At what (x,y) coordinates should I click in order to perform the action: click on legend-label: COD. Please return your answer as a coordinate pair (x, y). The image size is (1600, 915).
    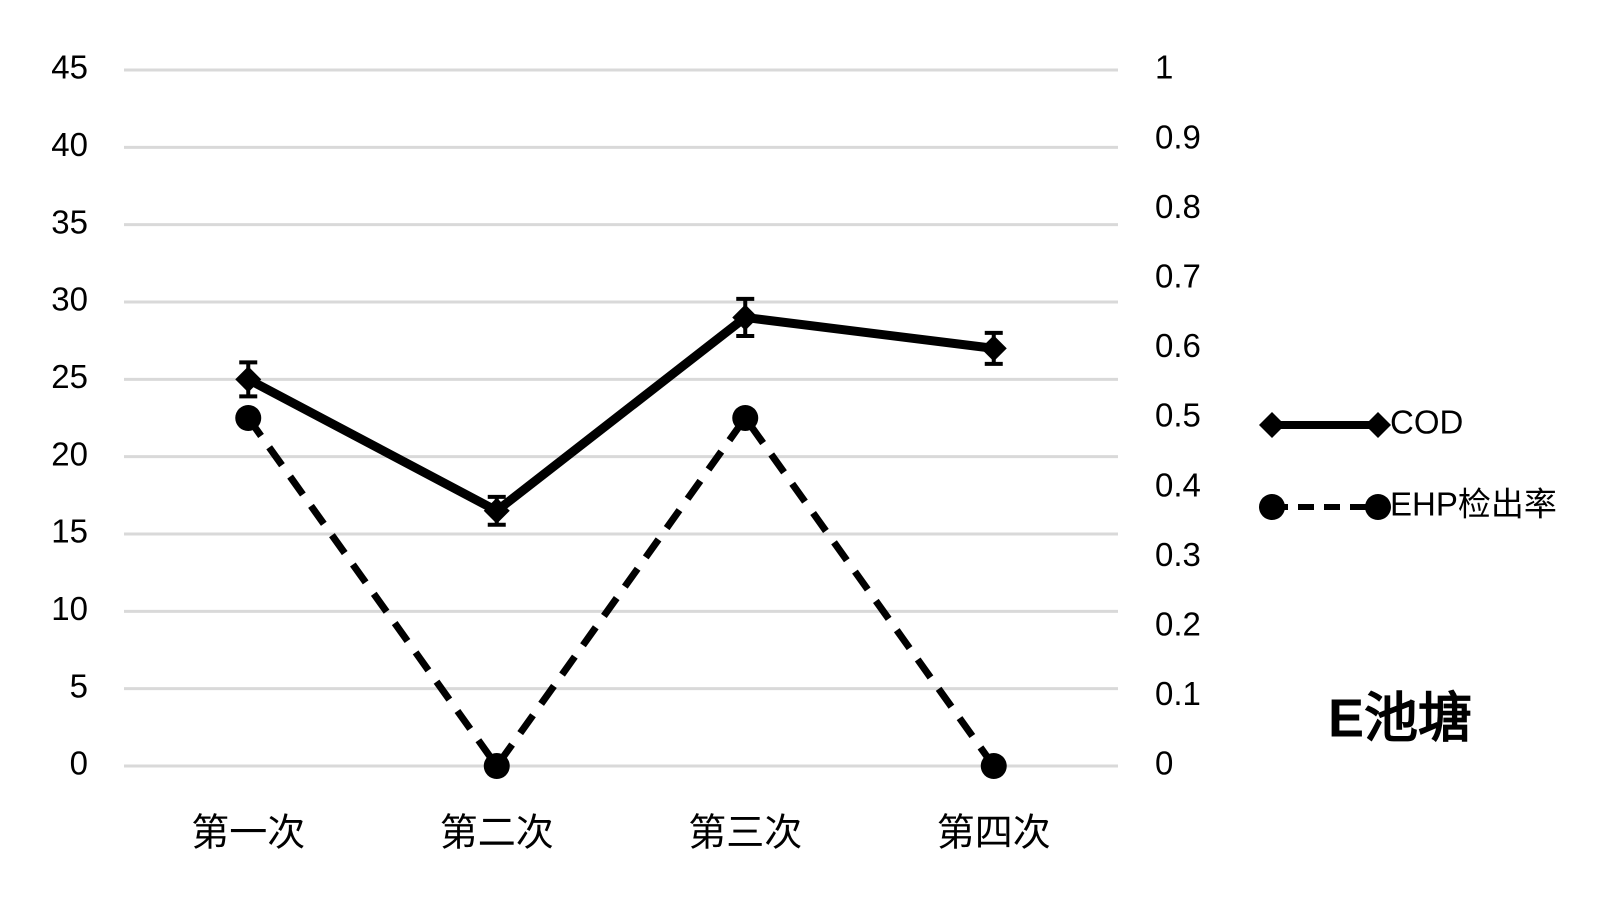
    Looking at the image, I should click on (1426, 422).